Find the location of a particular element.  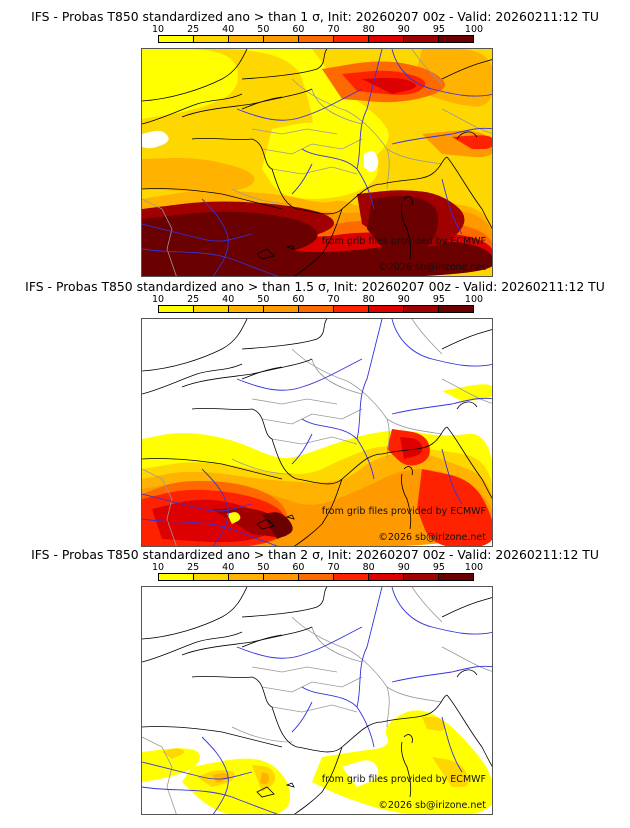

colorbar-tick-label: 90 is located at coordinates (403, 567).